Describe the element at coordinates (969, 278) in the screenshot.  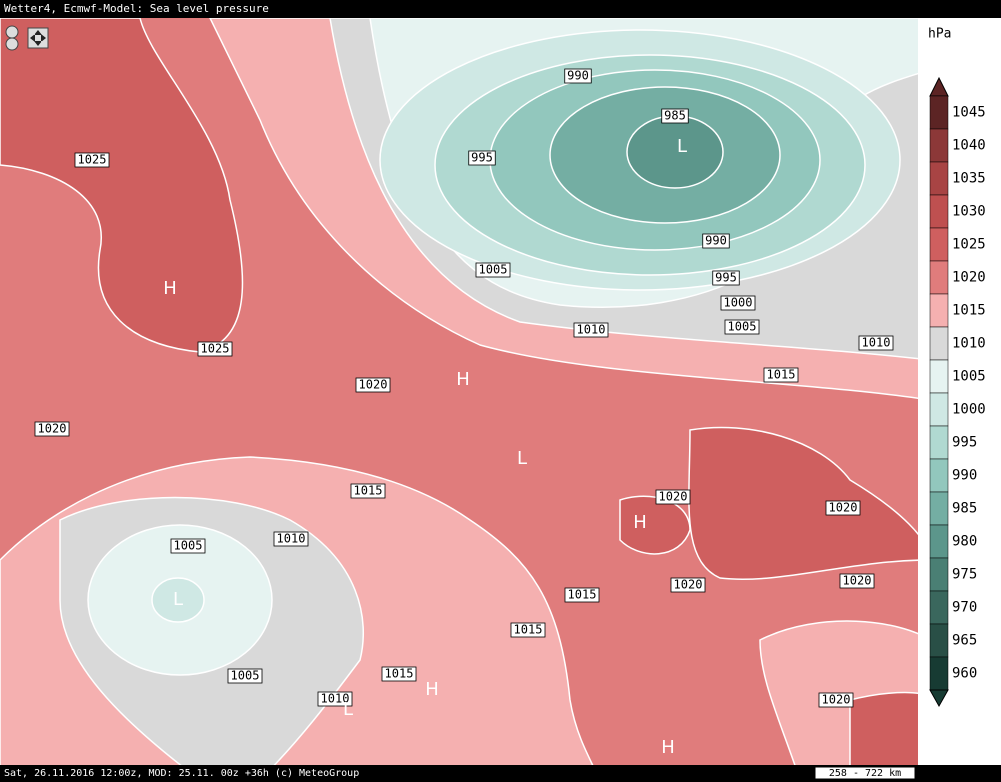
I see `legend-label: 1020` at that location.